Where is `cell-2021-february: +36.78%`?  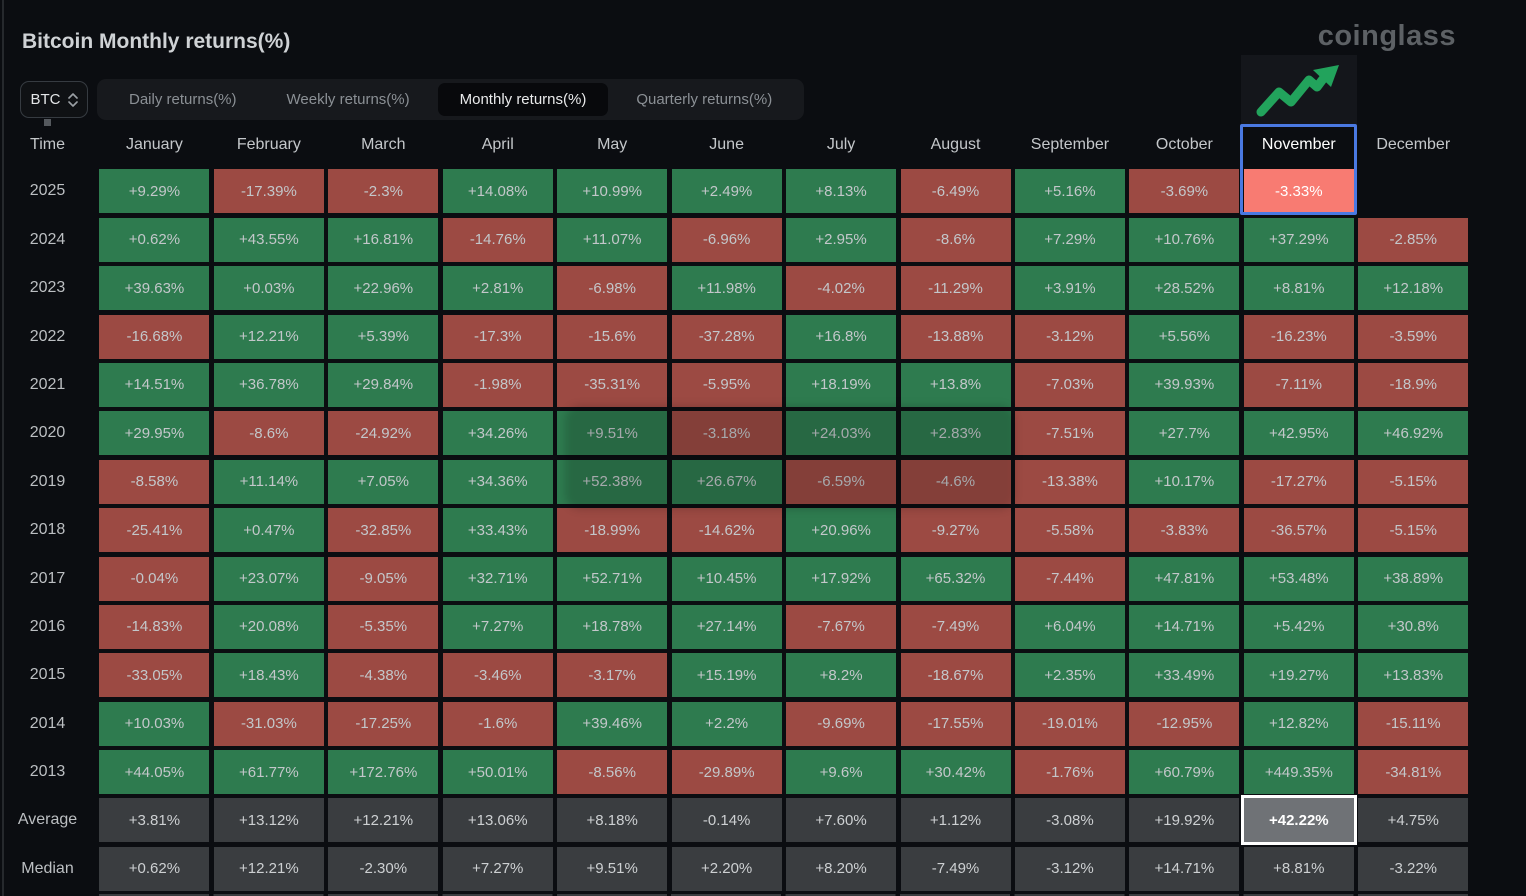 cell-2021-february: +36.78% is located at coordinates (268, 384).